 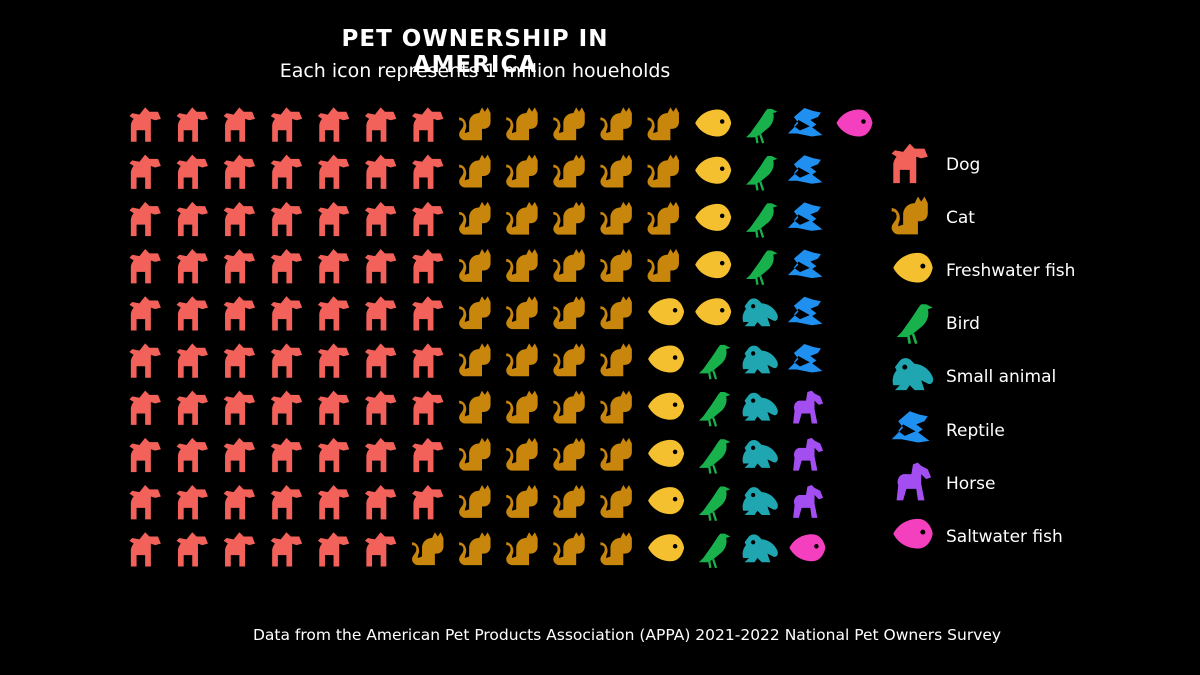 I want to click on bird-icon, so click(x=914, y=324).